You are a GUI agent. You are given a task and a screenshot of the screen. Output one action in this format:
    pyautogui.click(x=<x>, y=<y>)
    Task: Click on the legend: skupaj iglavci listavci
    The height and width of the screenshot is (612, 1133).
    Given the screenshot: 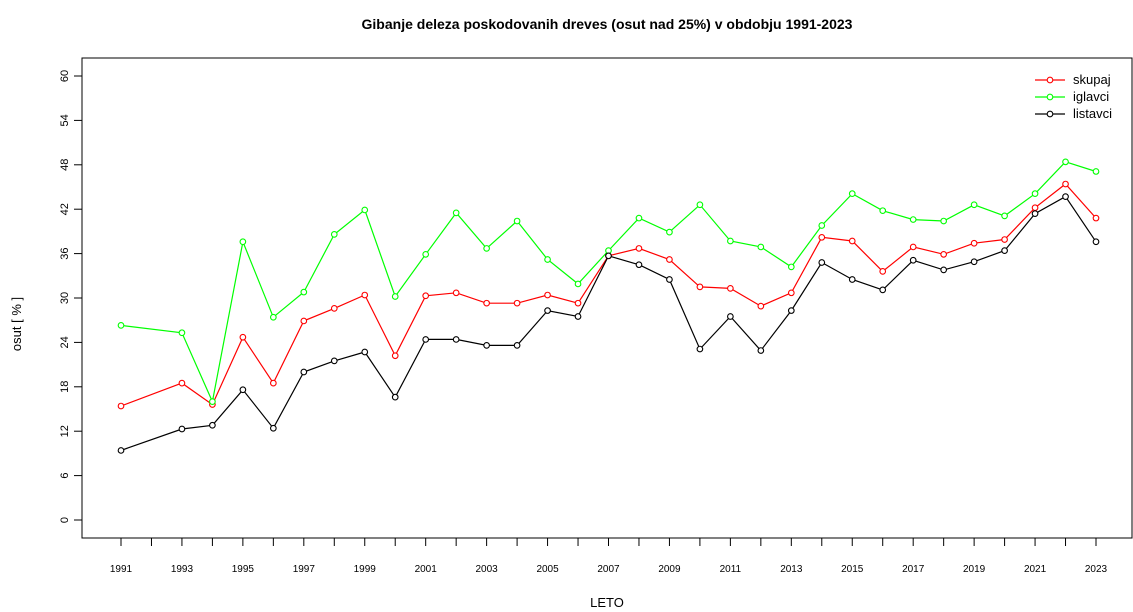 What is the action you would take?
    pyautogui.click(x=1073, y=96)
    